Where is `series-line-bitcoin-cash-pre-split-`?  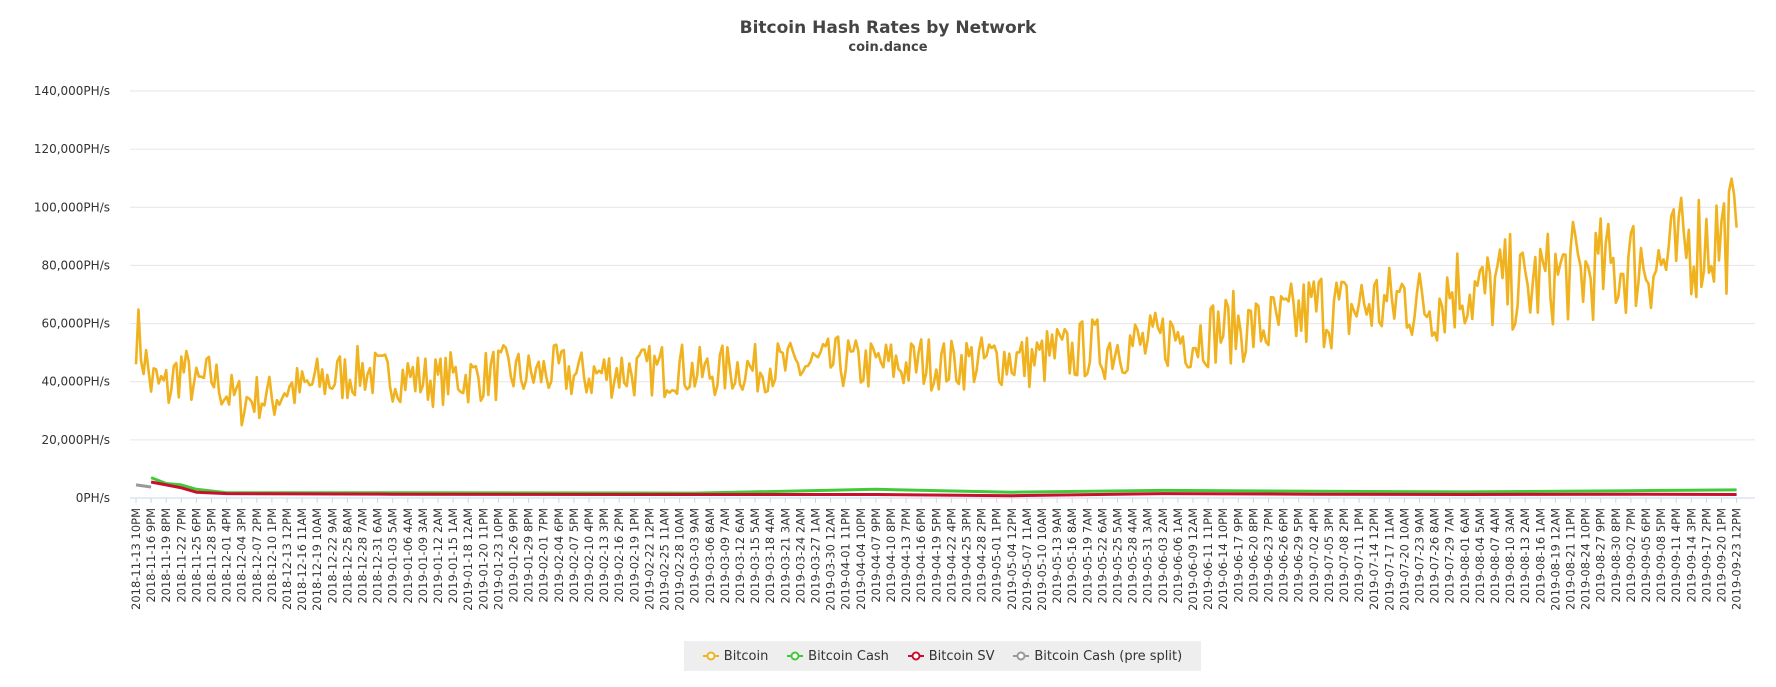 series-line-bitcoin-cash-pre-split- is located at coordinates (143, 486).